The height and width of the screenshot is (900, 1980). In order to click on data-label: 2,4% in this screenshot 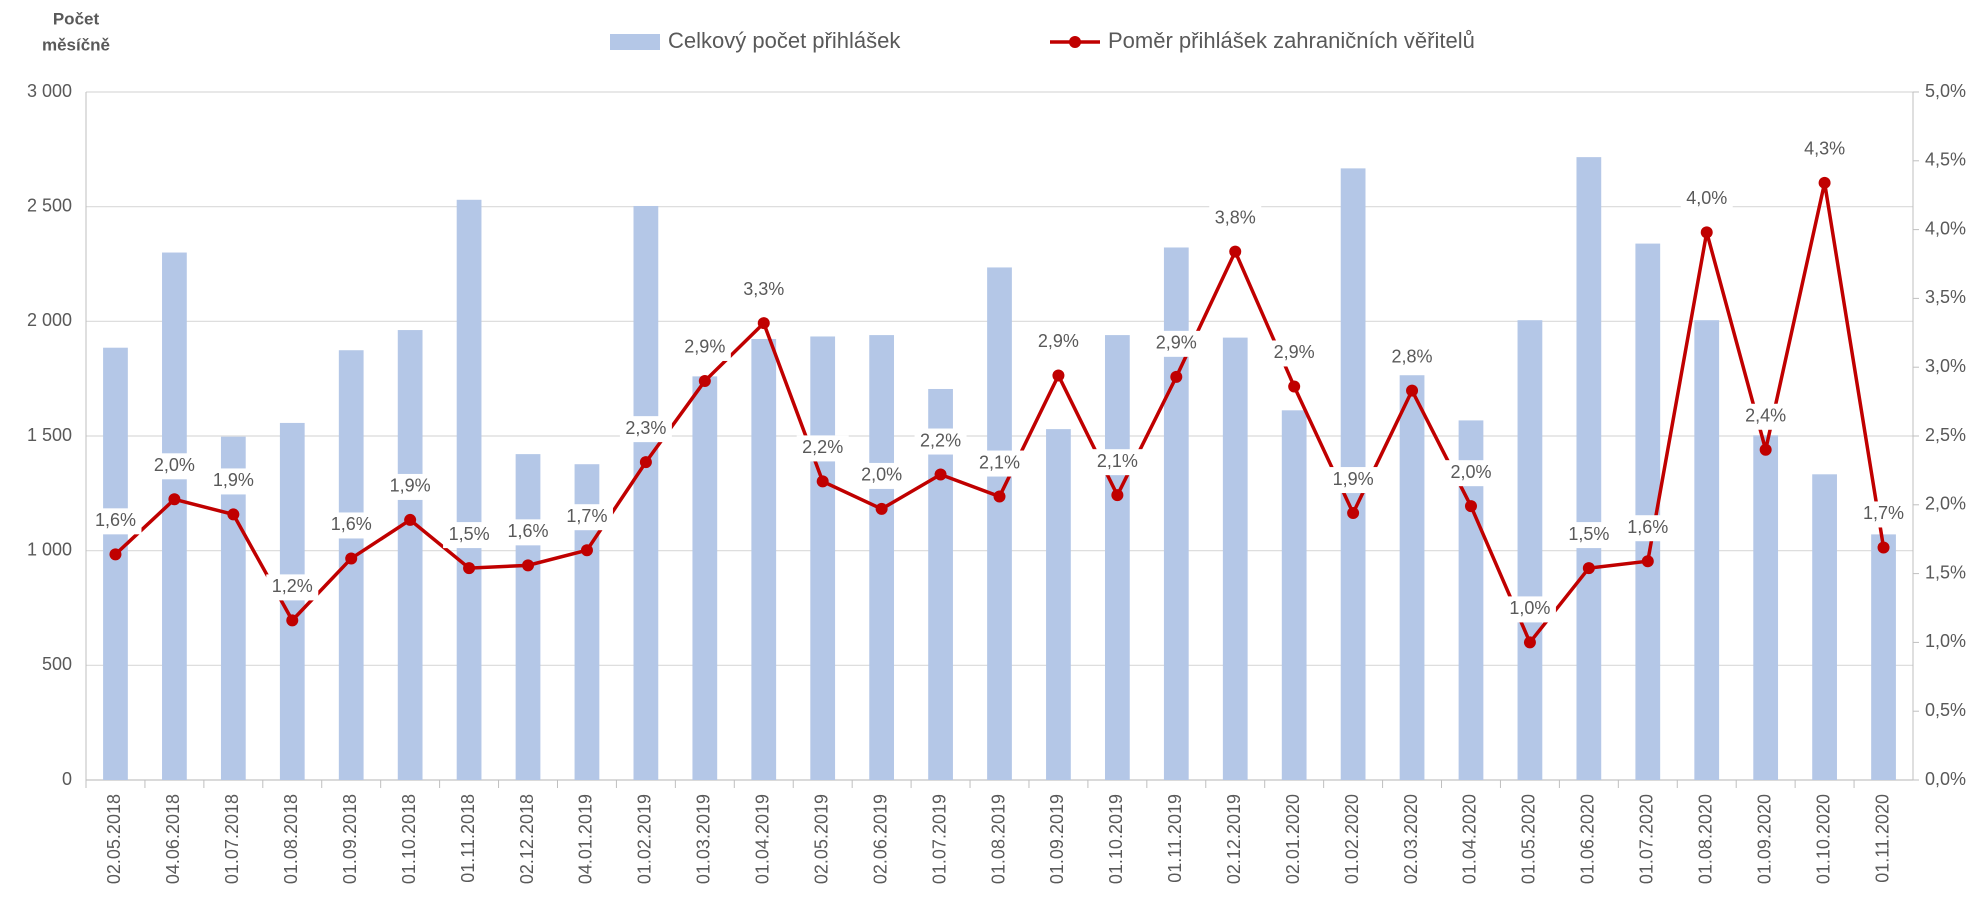, I will do `click(1765, 416)`.